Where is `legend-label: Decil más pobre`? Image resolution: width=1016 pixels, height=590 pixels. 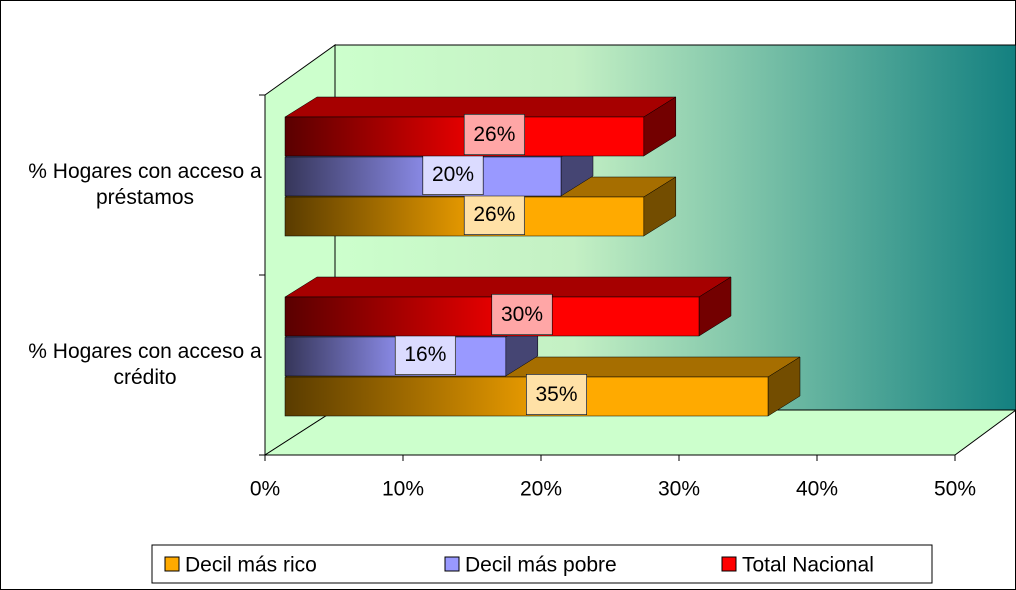
legend-label: Decil más pobre is located at coordinates (541, 565).